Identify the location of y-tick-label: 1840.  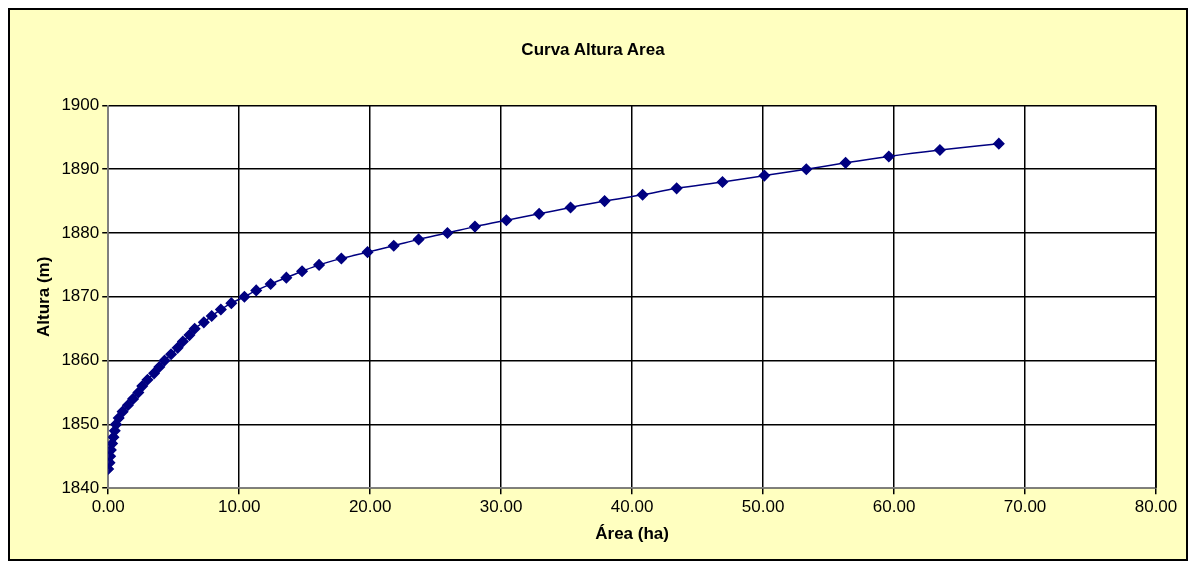
(80, 487).